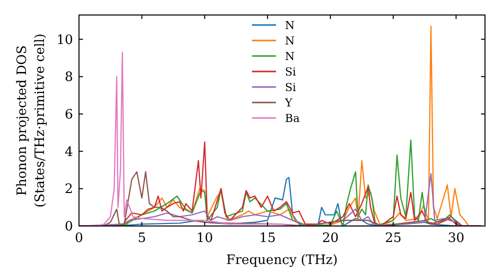 The image size is (500, 280). What do you see at coordinates (68, 152) in the screenshot?
I see `y-tick-label: 4` at bounding box center [68, 152].